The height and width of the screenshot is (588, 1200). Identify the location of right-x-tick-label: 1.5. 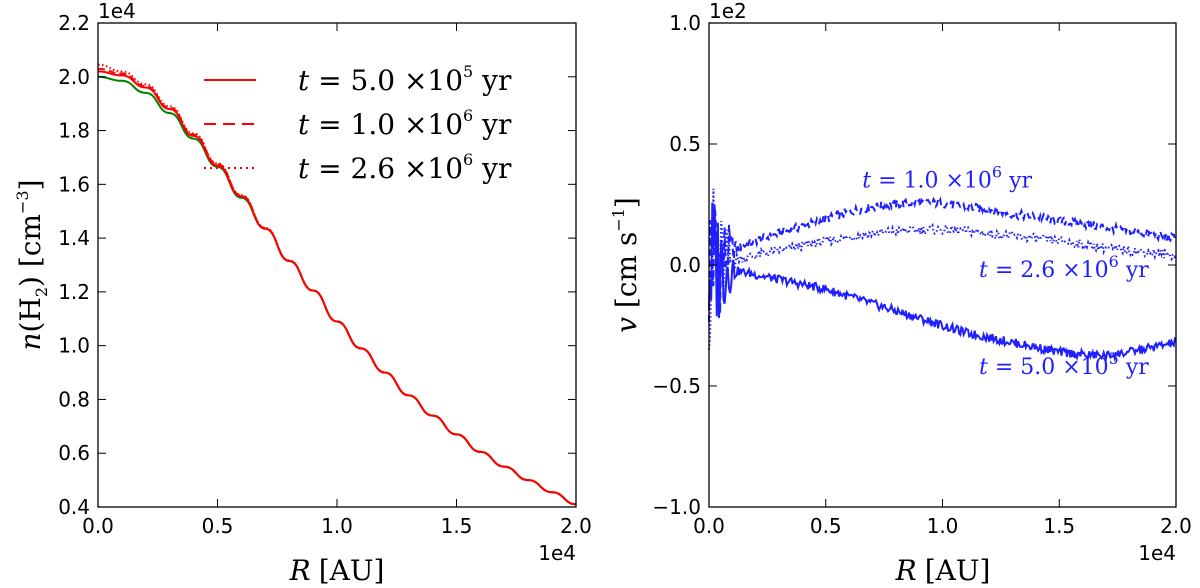
(1059, 526).